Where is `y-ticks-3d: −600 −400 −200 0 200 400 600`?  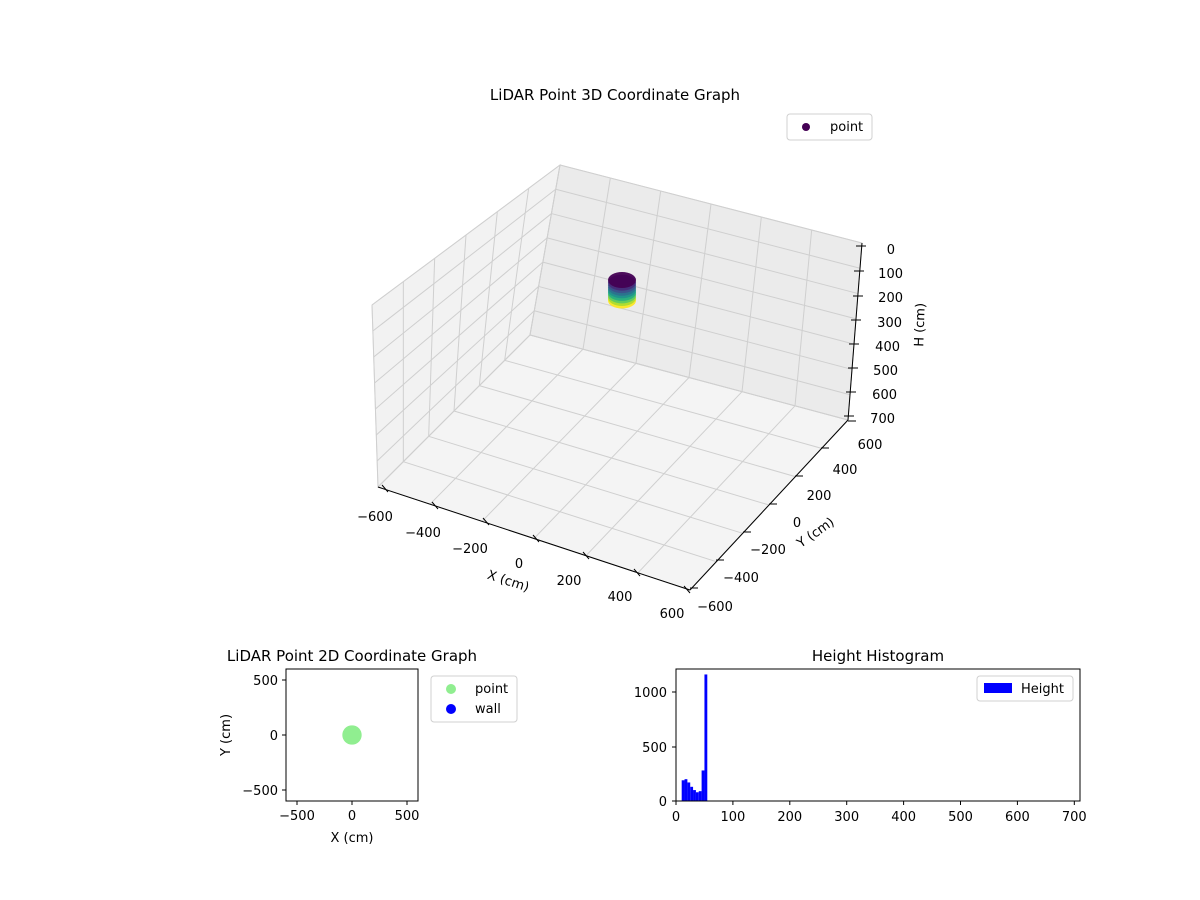
y-ticks-3d: −600 −400 −200 0 200 400 600 is located at coordinates (786, 517).